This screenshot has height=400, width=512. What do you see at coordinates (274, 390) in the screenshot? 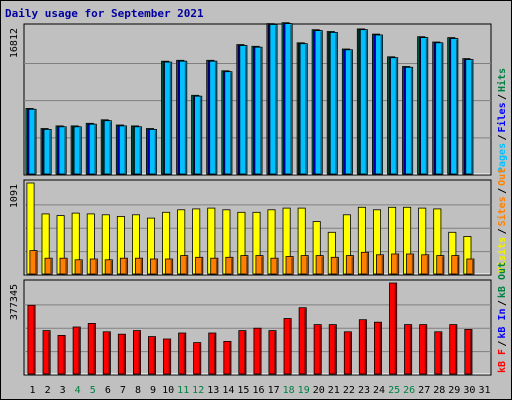
I see `x-tick-label: 17` at bounding box center [274, 390].